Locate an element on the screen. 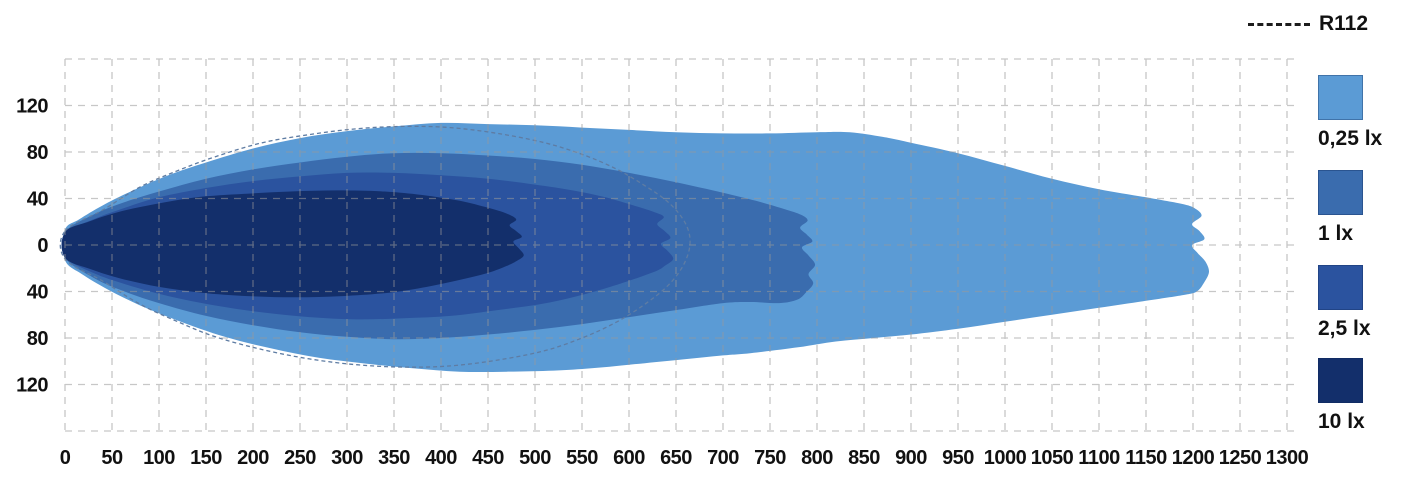  x-tick-label: 250 is located at coordinates (300, 458).